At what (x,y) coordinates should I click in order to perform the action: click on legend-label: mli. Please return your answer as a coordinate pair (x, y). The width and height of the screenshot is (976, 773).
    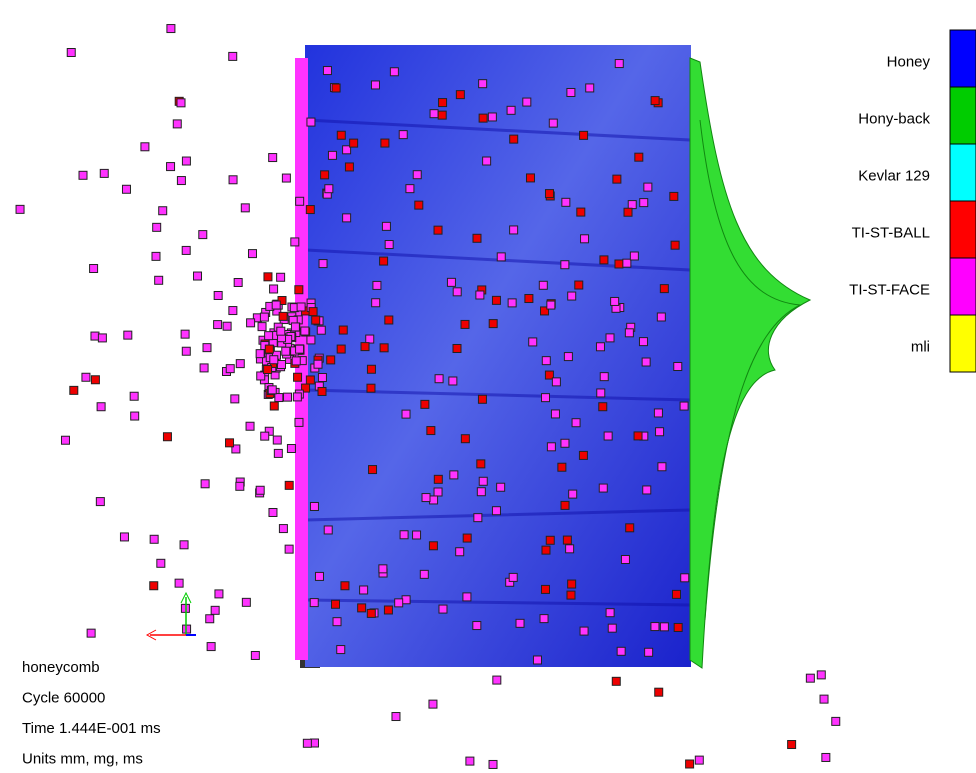
    Looking at the image, I should click on (920, 346).